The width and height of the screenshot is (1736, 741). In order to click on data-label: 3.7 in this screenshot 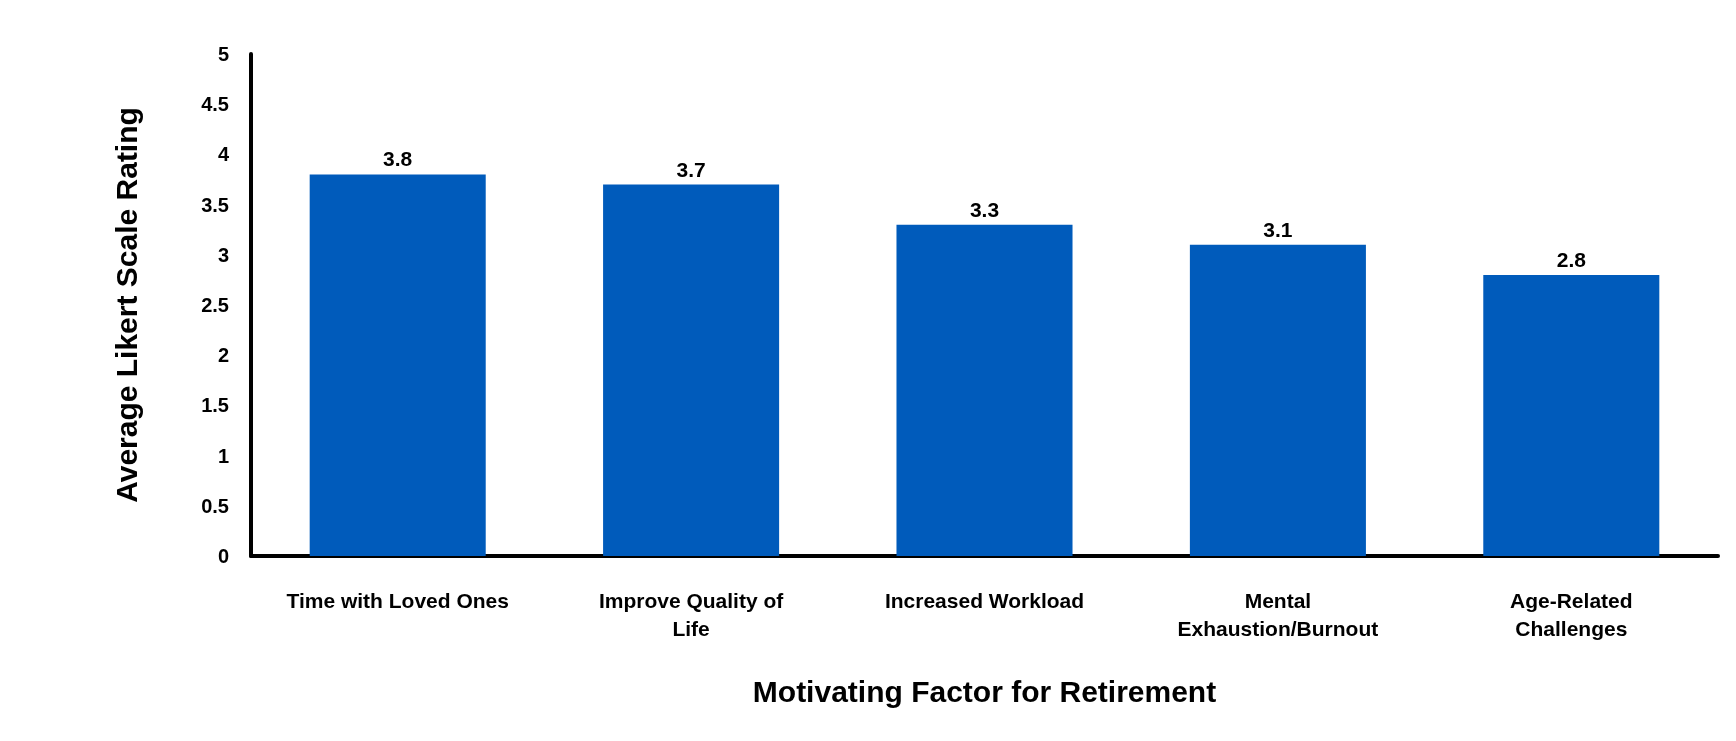, I will do `click(691, 169)`.